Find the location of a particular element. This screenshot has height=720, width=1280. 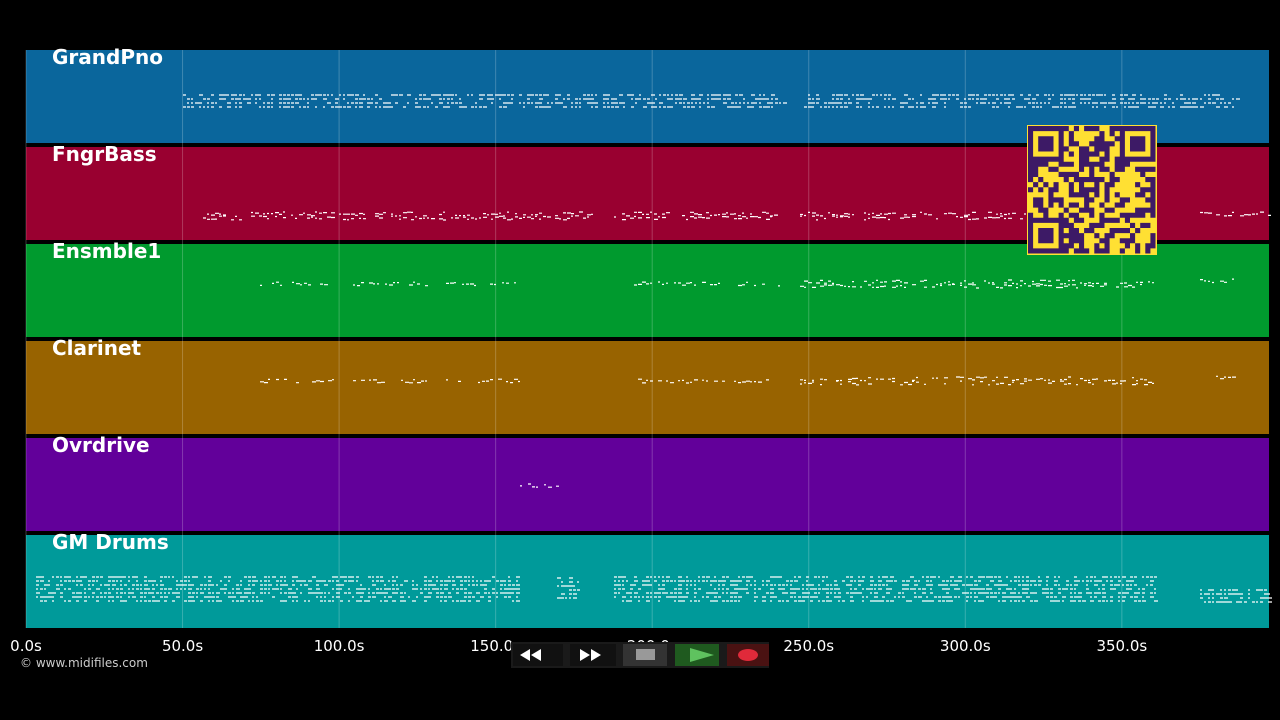

track-name: GM Drums is located at coordinates (110, 542).